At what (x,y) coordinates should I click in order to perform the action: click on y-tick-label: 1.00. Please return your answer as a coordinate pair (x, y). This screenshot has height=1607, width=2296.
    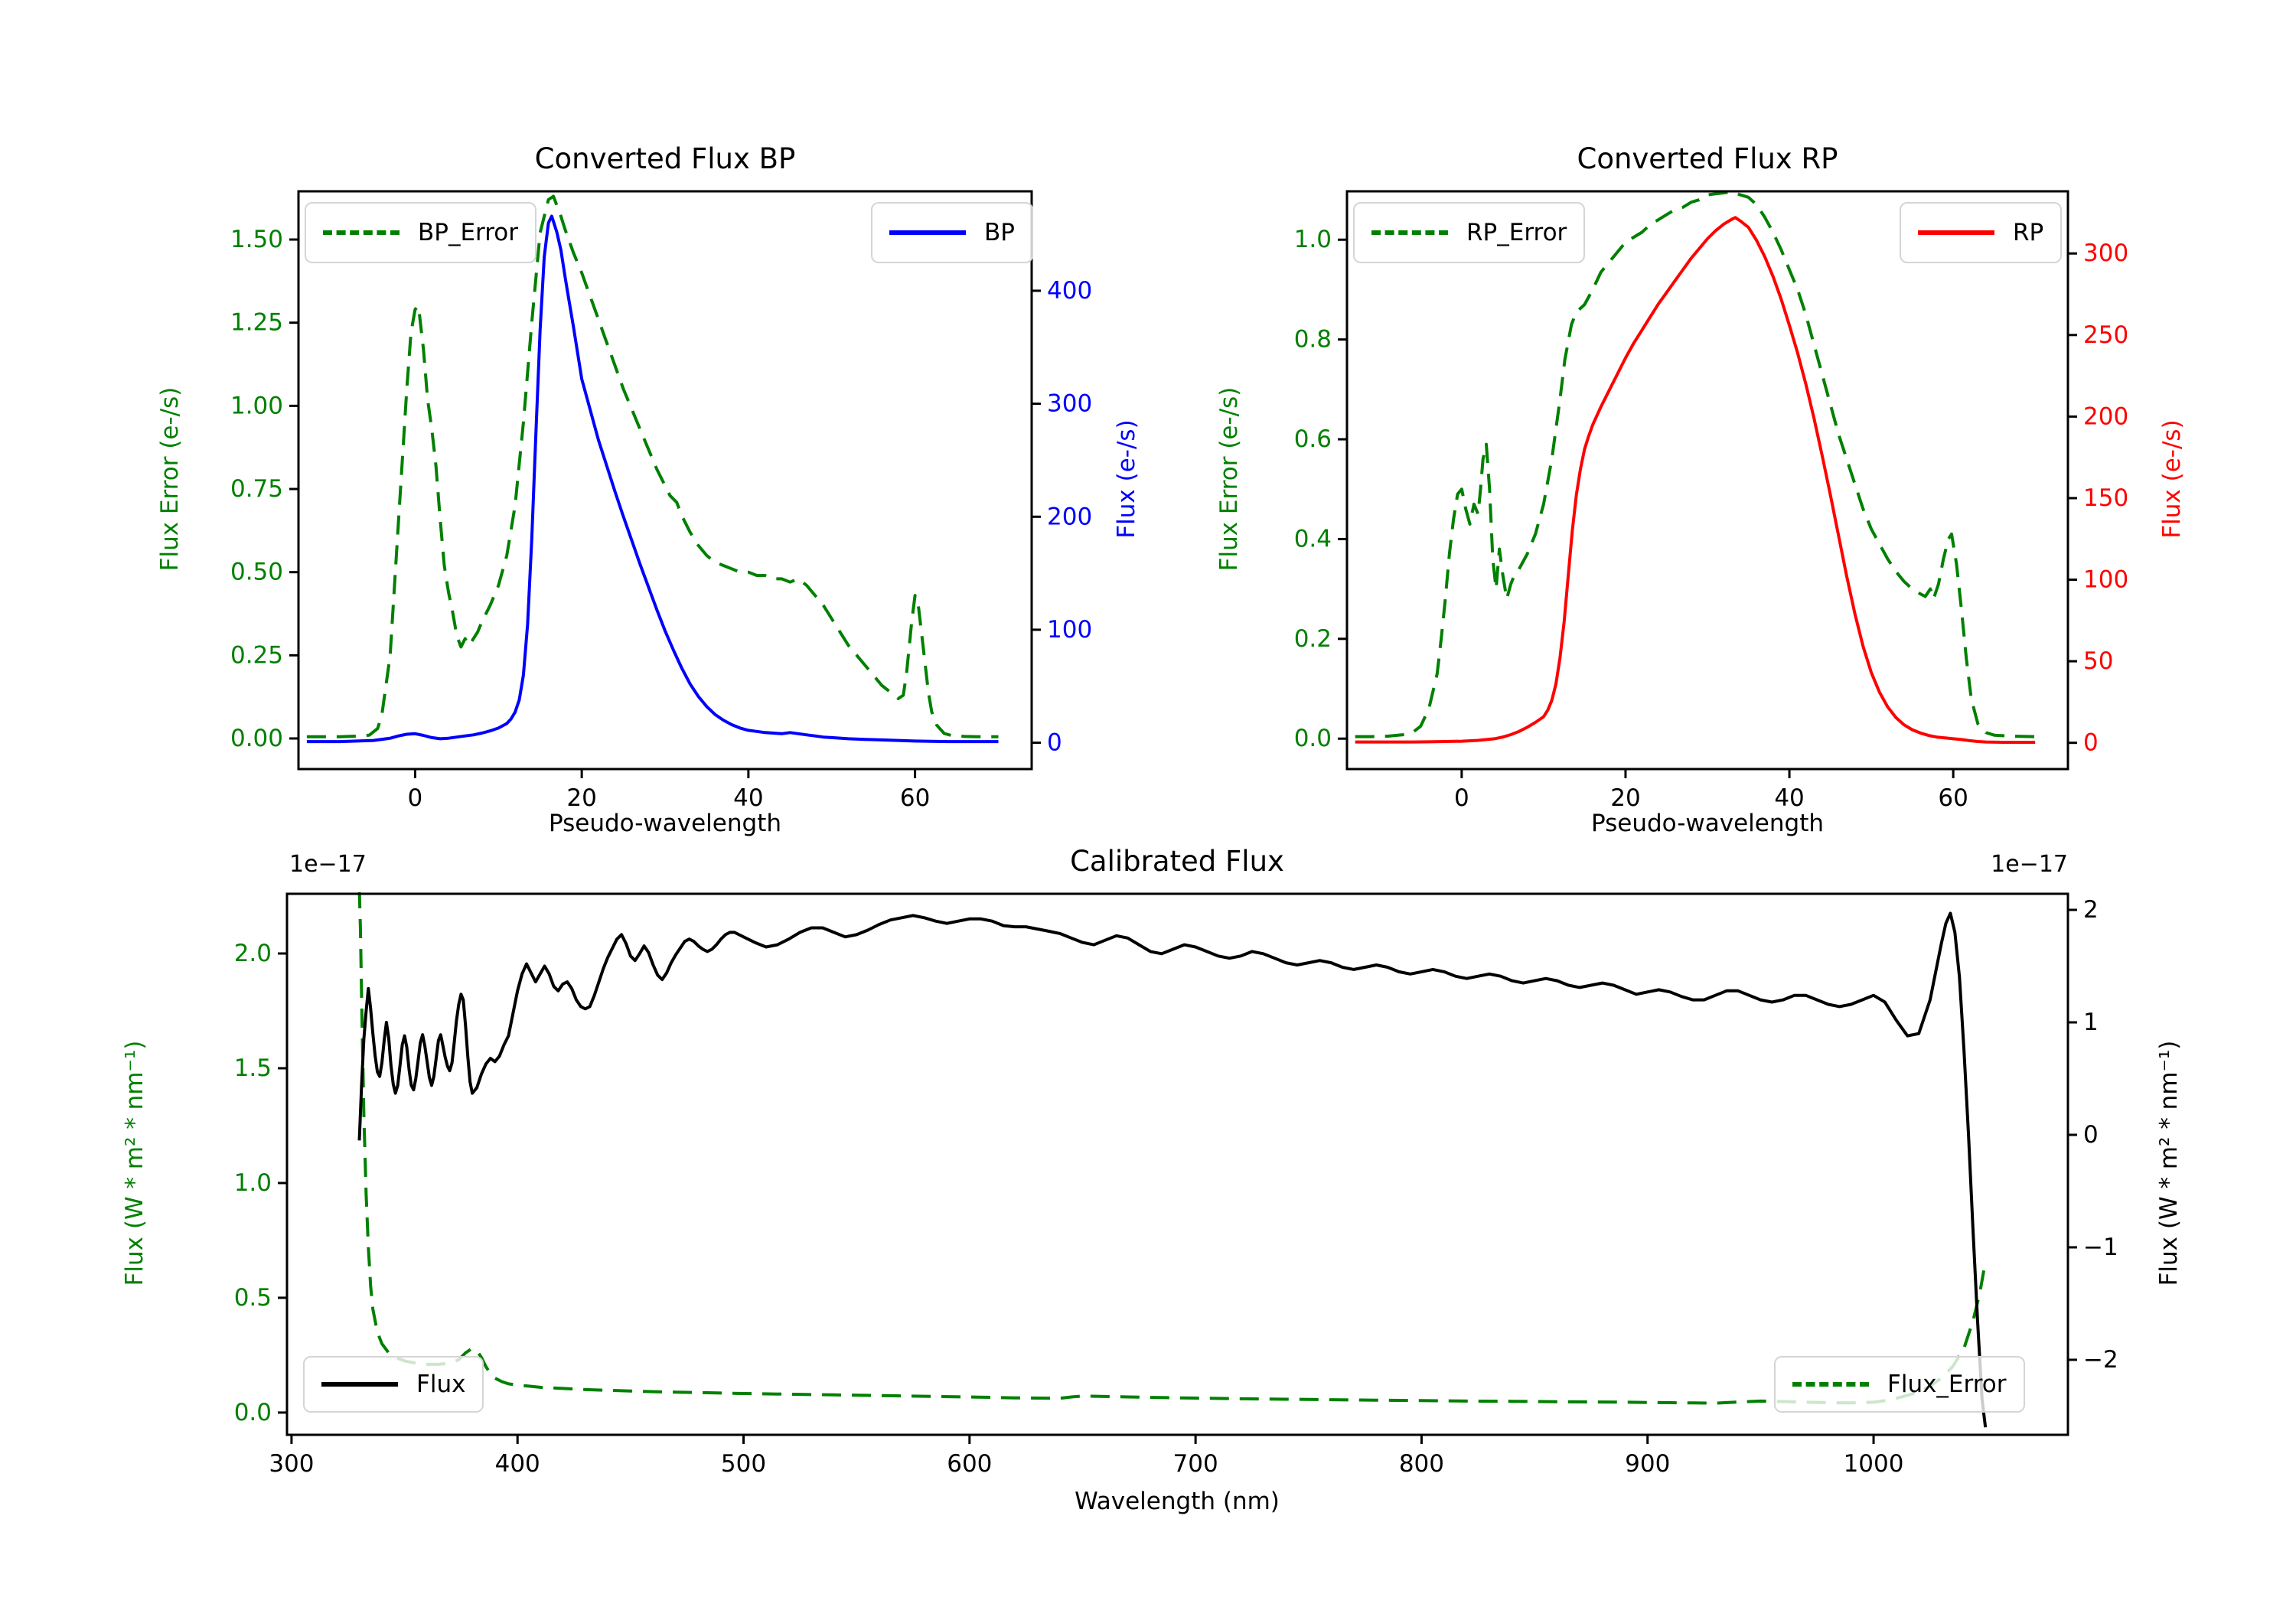
    Looking at the image, I should click on (256, 405).